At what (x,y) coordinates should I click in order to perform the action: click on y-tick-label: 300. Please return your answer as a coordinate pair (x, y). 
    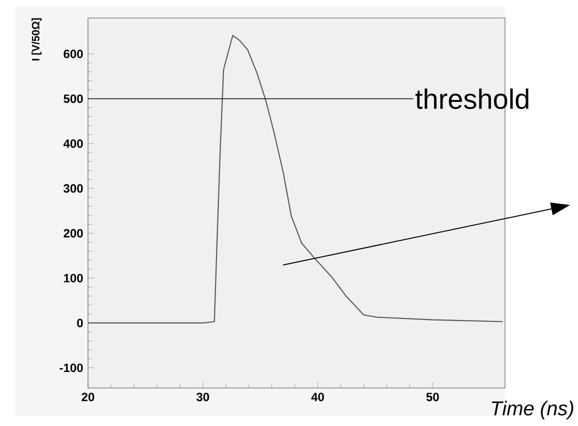
    Looking at the image, I should click on (73, 188).